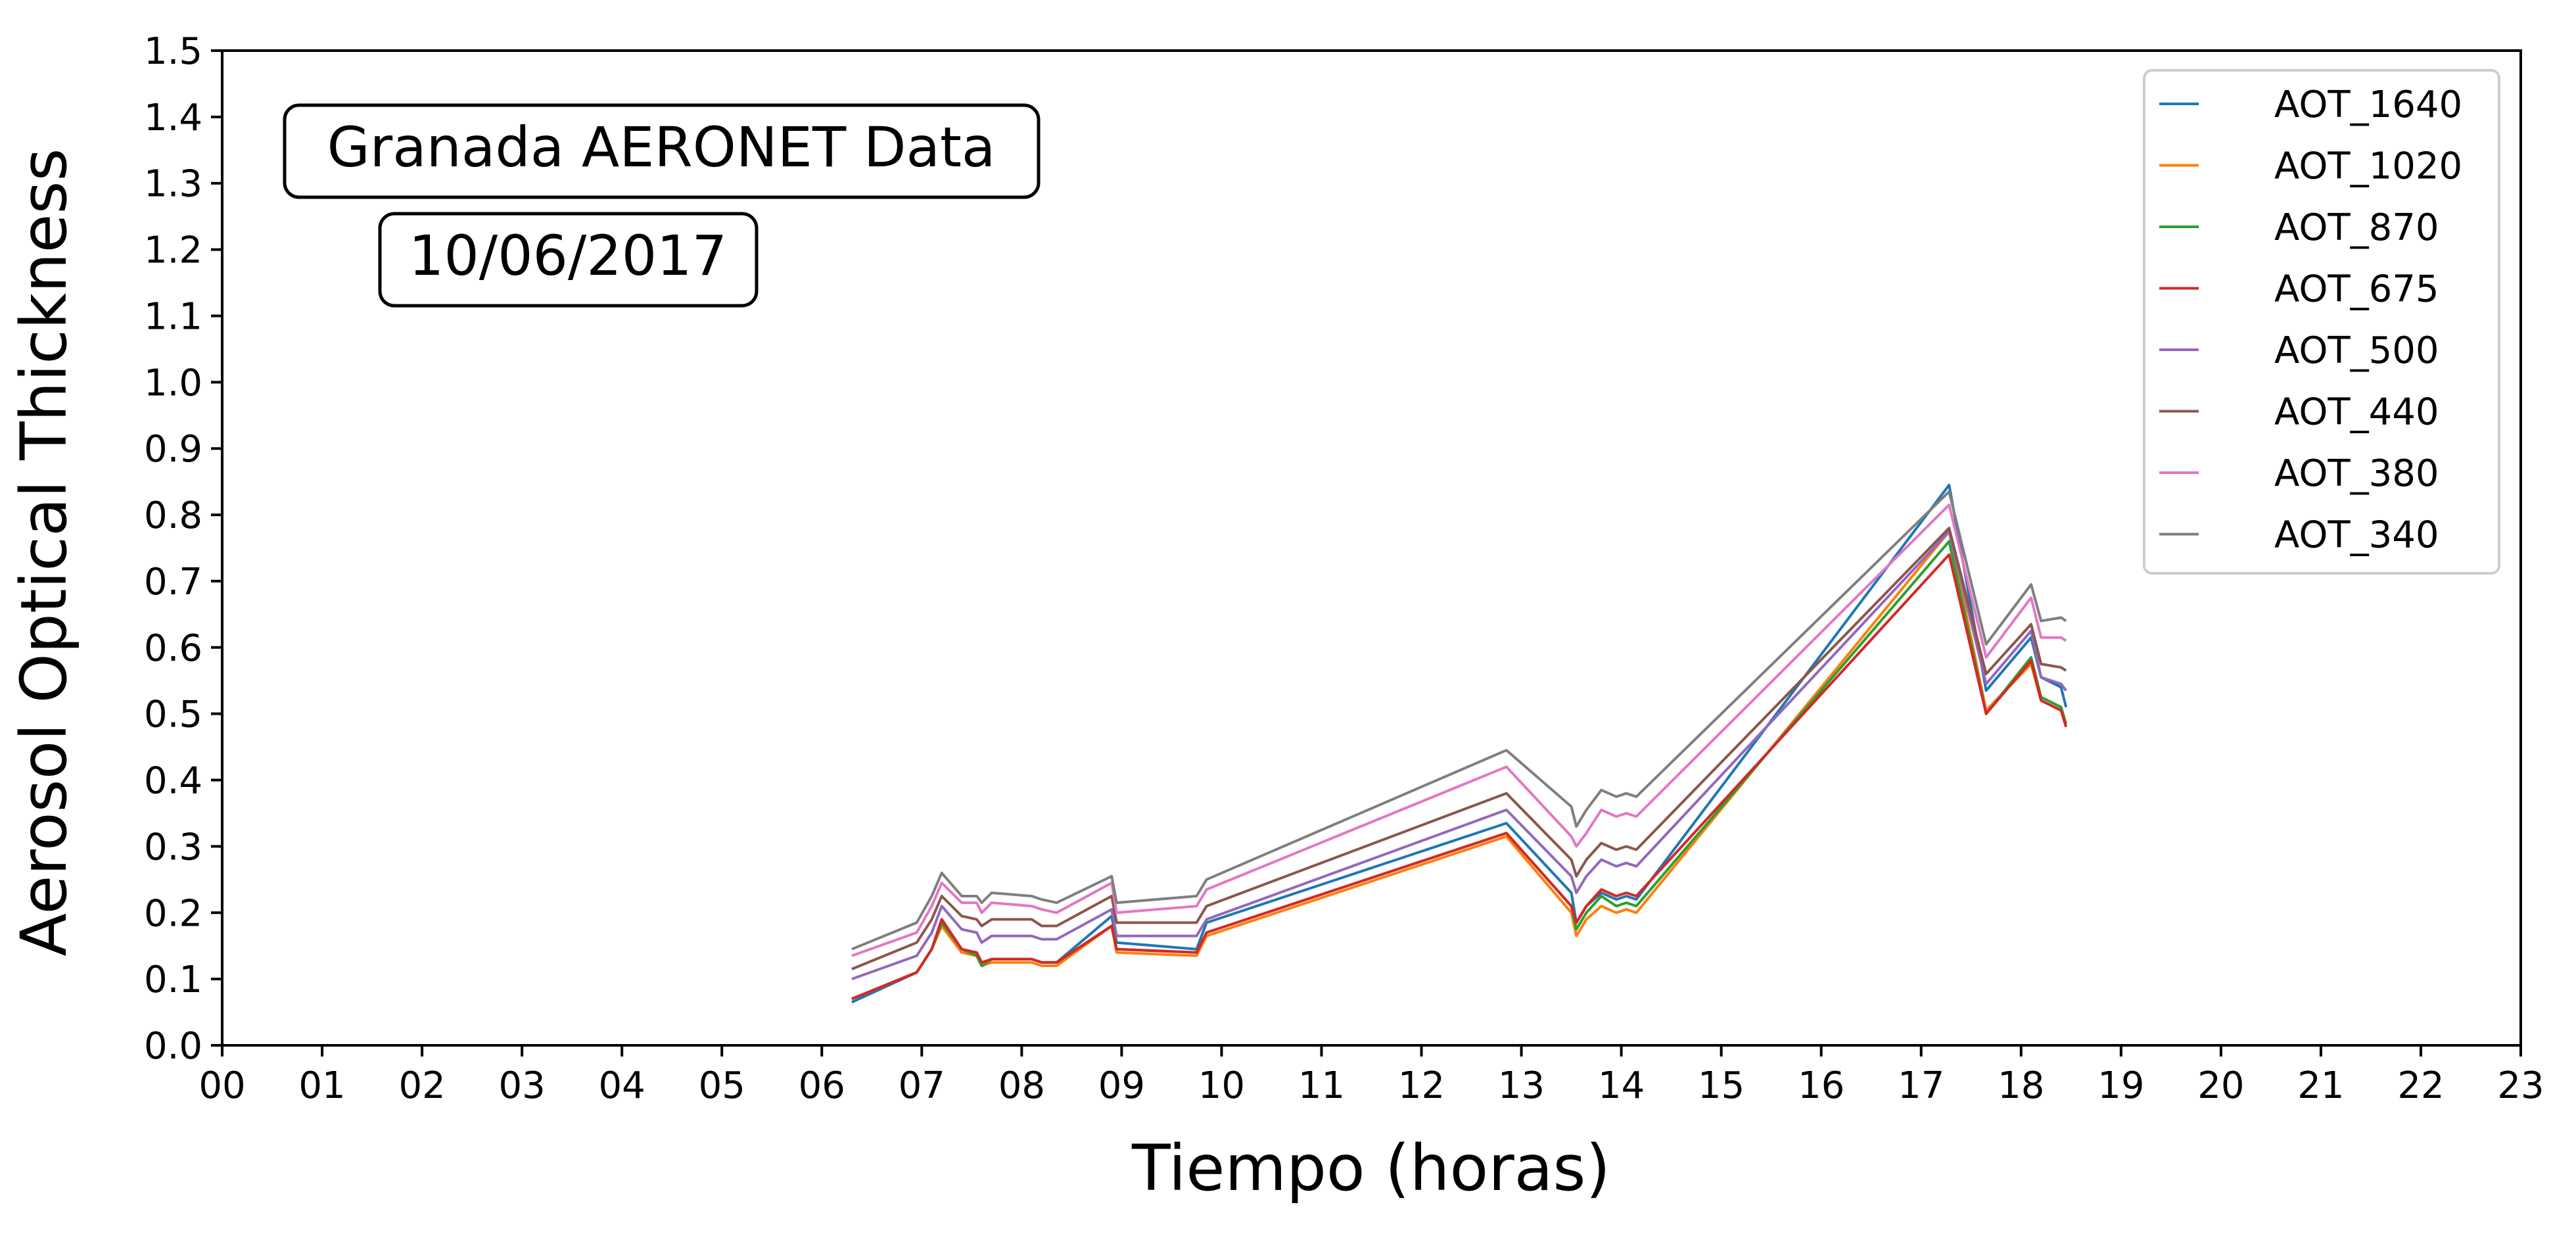 Image resolution: width=2576 pixels, height=1236 pixels. What do you see at coordinates (2356, 535) in the screenshot?
I see `legend-label-aot-340: AOT_340` at bounding box center [2356, 535].